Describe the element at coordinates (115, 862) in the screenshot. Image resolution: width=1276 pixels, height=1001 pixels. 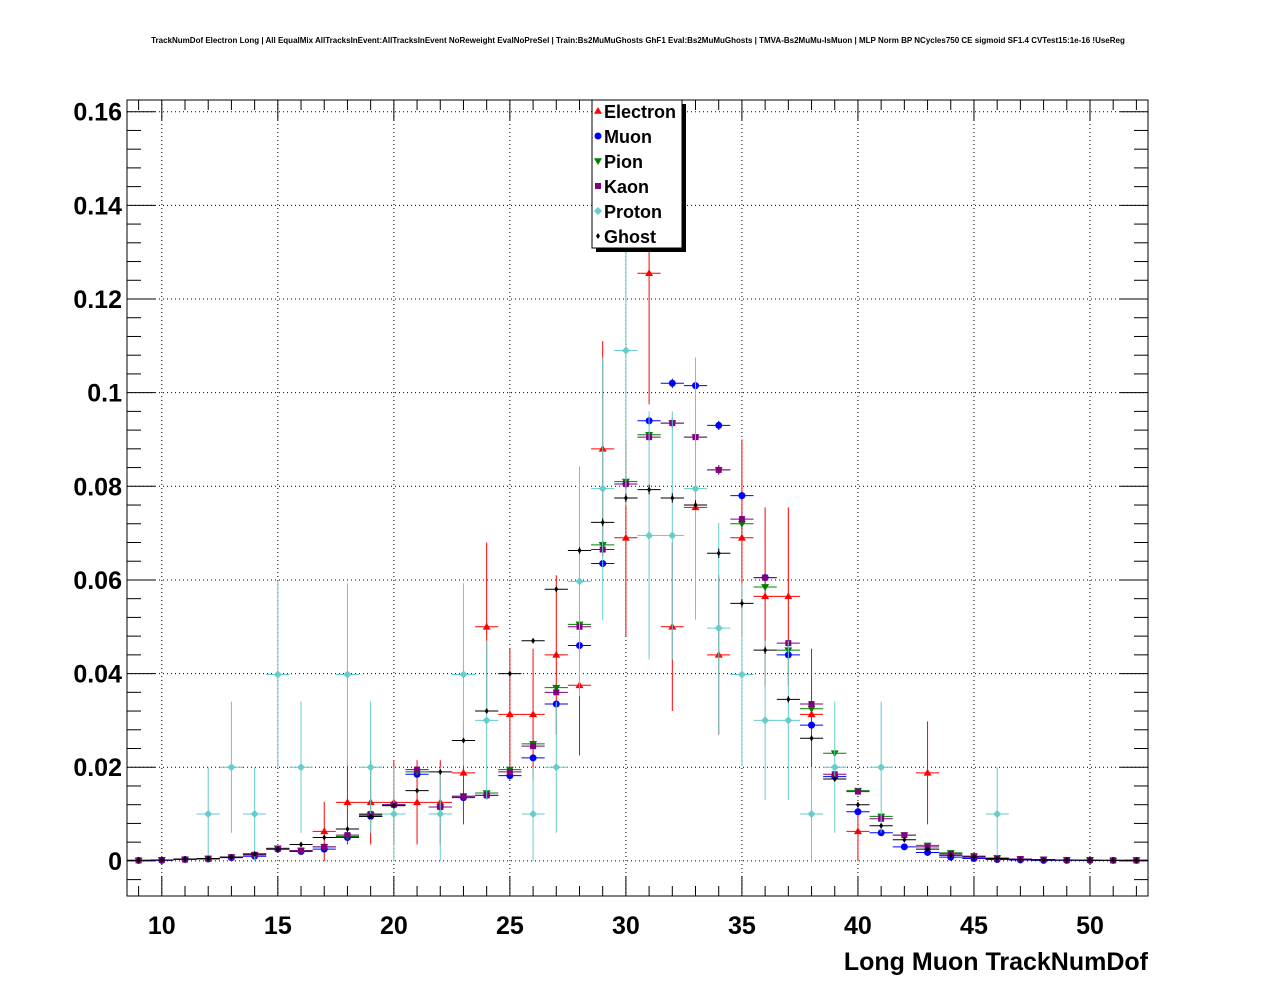
I see `y-tick-label: 0` at that location.